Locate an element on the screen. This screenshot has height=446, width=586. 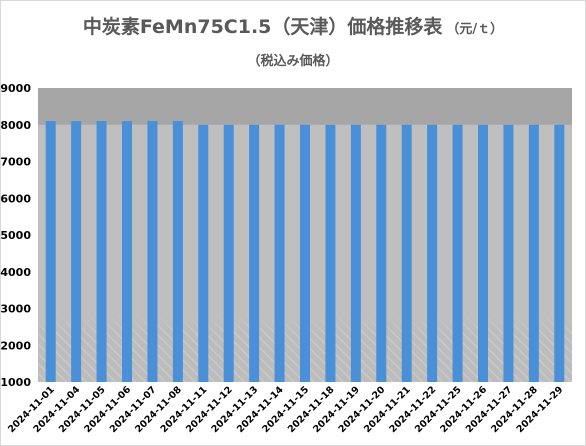
y-tick-label: 7000 is located at coordinates (15, 162).